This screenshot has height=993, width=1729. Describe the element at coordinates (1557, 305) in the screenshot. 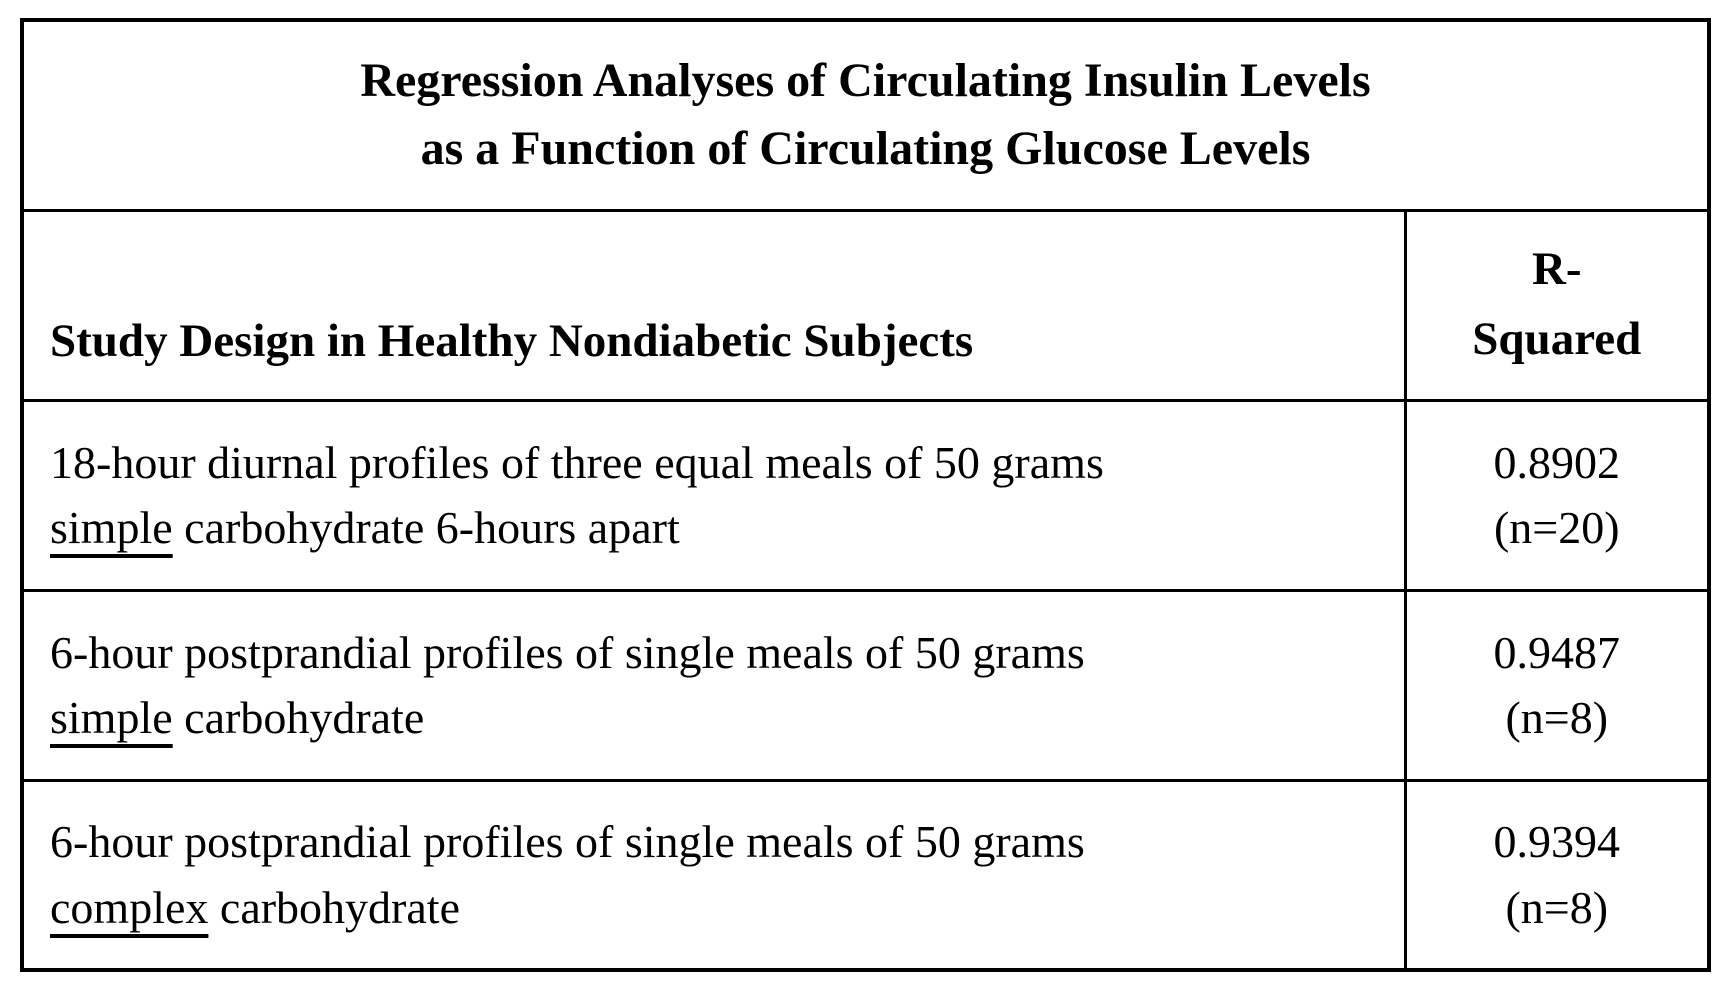

I see `column-header-r-squared: R- Squared` at that location.